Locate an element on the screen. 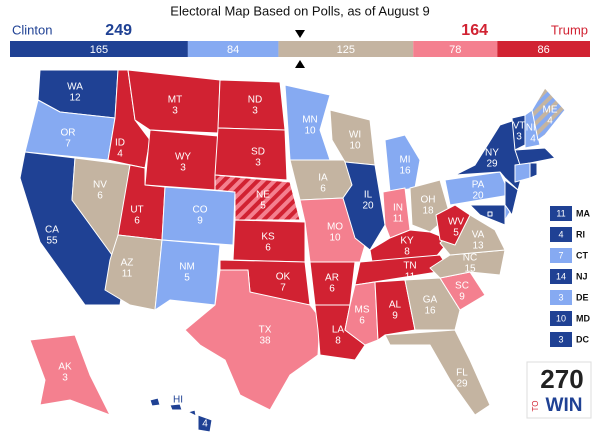 The height and width of the screenshot is (438, 600). state-abbr: NM is located at coordinates (187, 267).